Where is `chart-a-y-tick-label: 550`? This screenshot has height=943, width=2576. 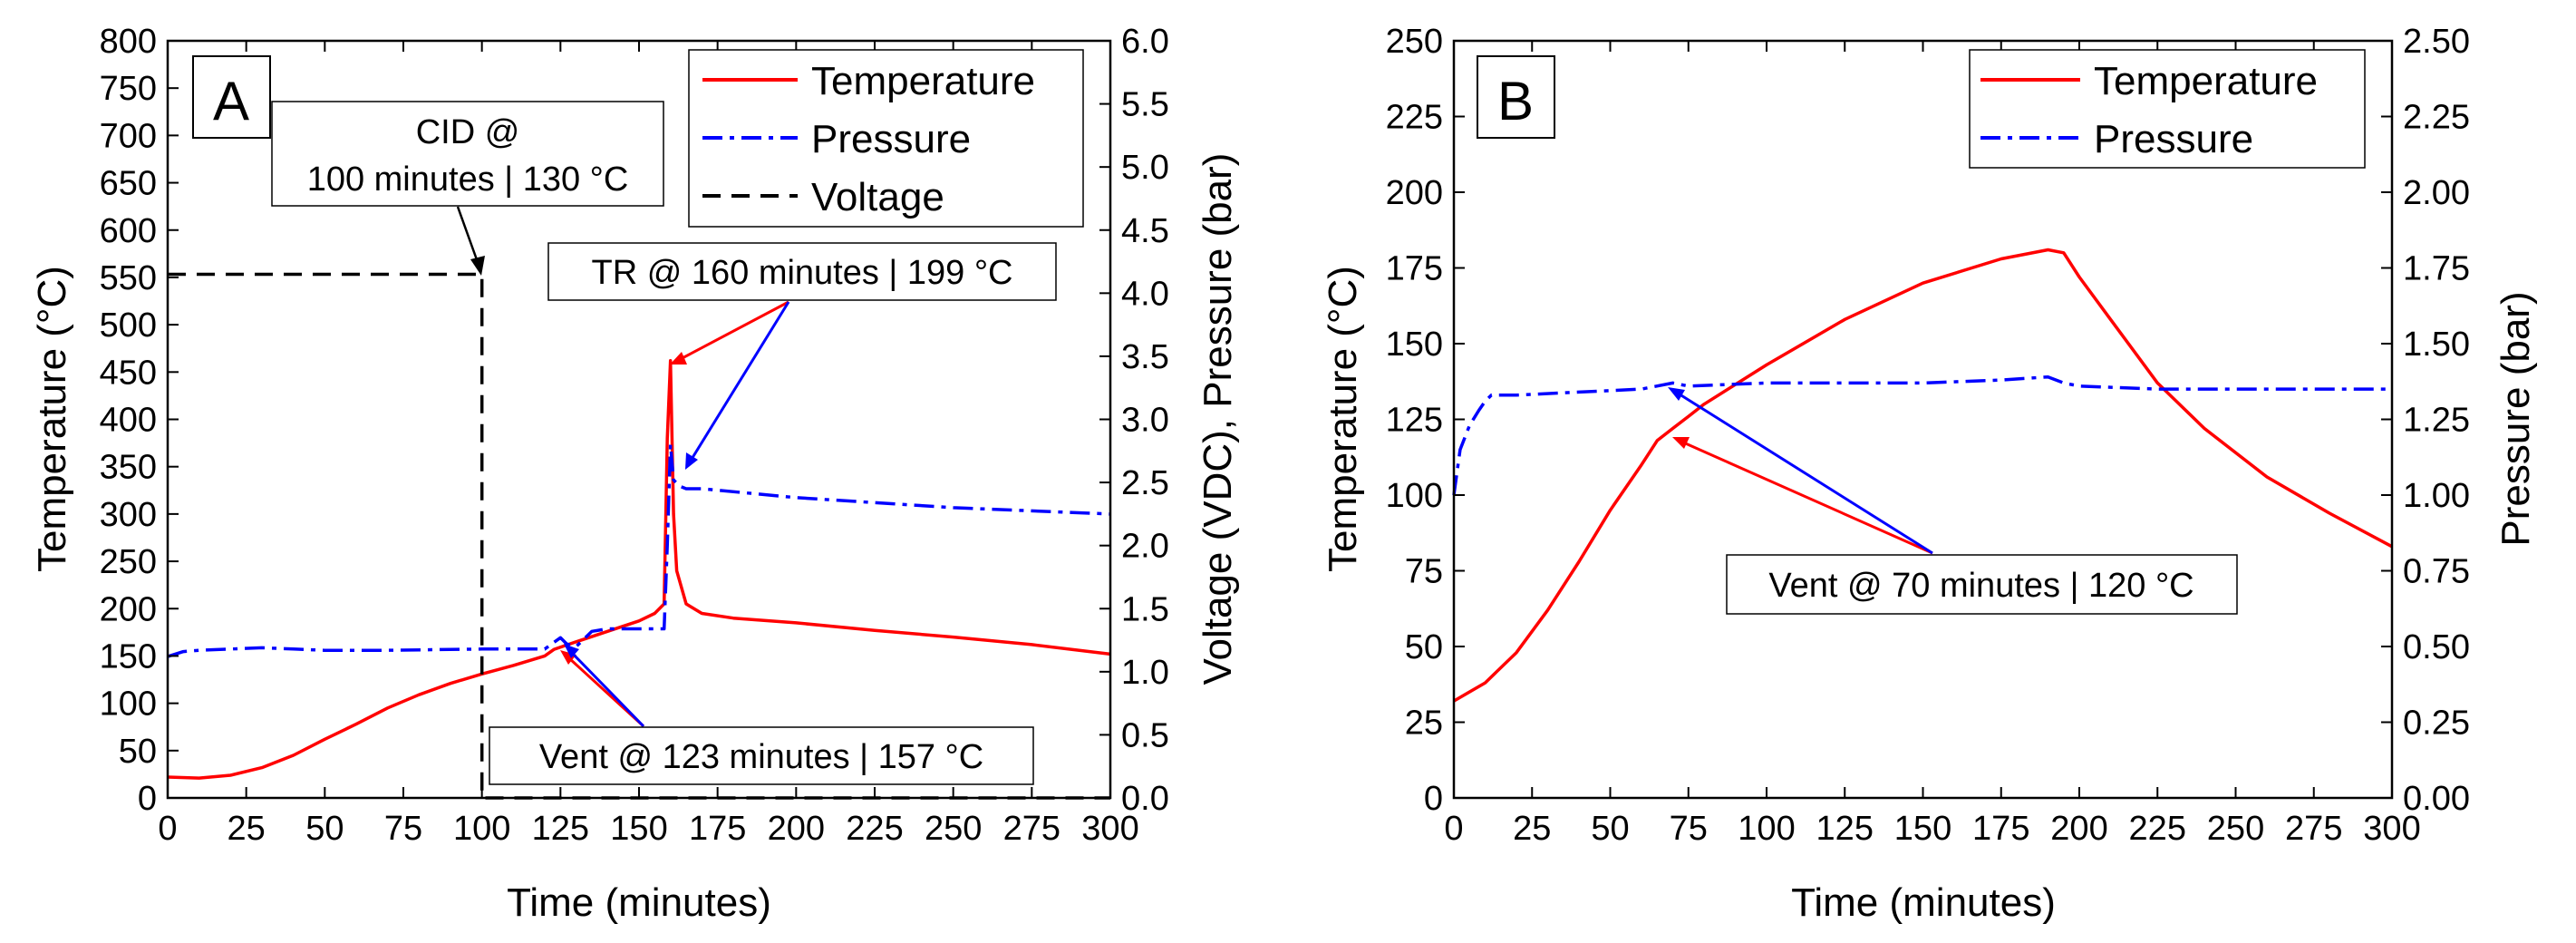
chart-a-y-tick-label: 550 is located at coordinates (128, 278).